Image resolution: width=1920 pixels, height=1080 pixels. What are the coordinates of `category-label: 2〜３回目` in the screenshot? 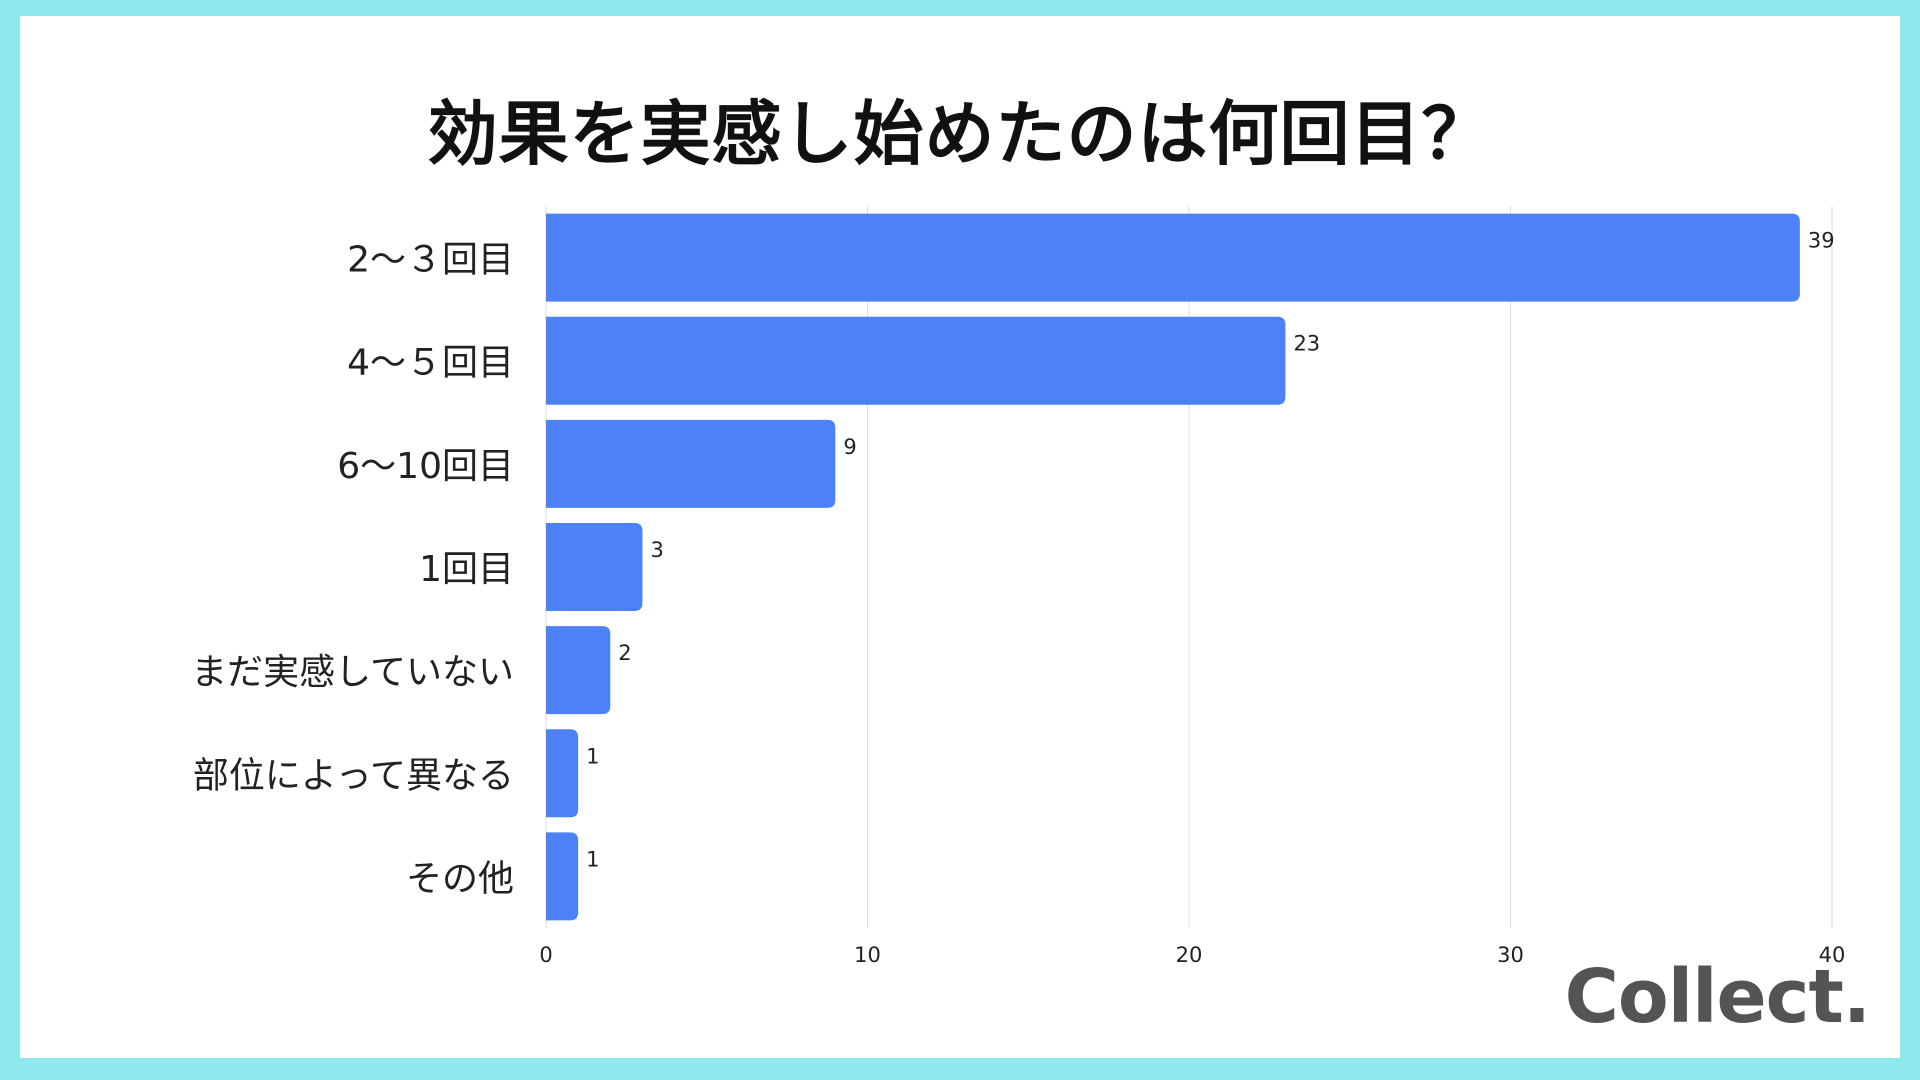 It's located at (430, 260).